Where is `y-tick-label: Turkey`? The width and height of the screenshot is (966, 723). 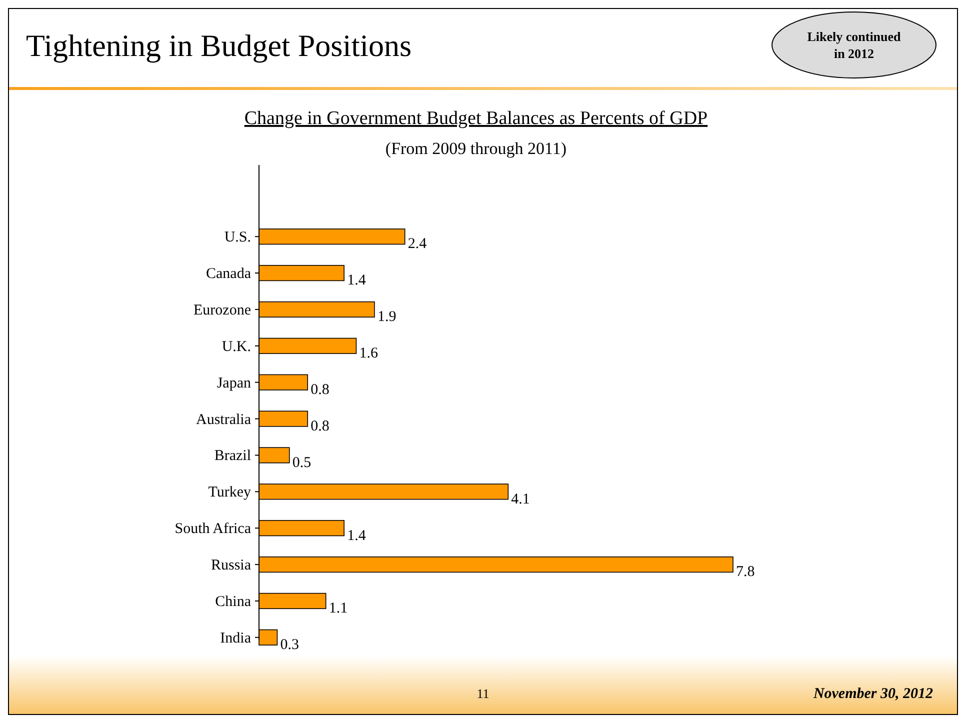
y-tick-label: Turkey is located at coordinates (230, 492).